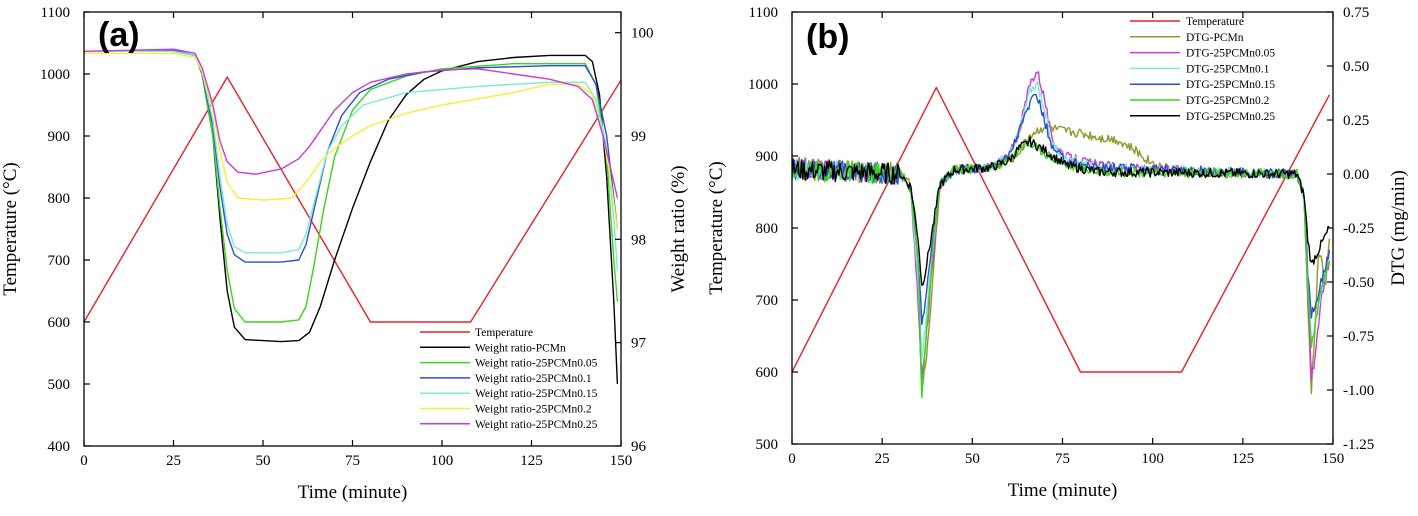 This screenshot has width=1418, height=516. What do you see at coordinates (1230, 85) in the screenshot?
I see `legend-entry: DTG-25PCMn0.15` at bounding box center [1230, 85].